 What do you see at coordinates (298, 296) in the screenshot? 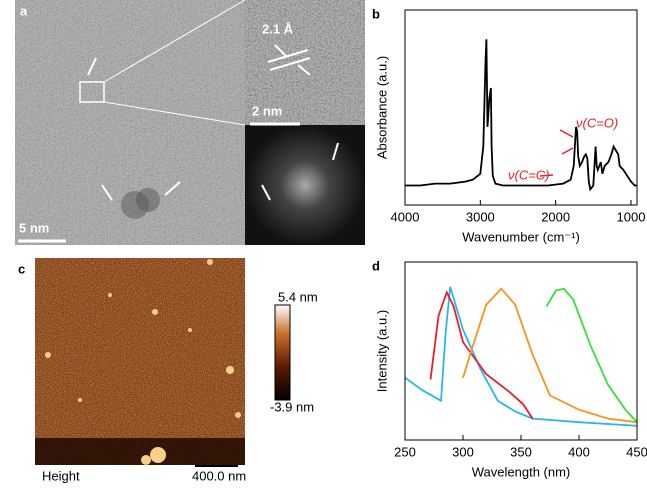
I see `colorbar-max: 5.4 nm` at bounding box center [298, 296].